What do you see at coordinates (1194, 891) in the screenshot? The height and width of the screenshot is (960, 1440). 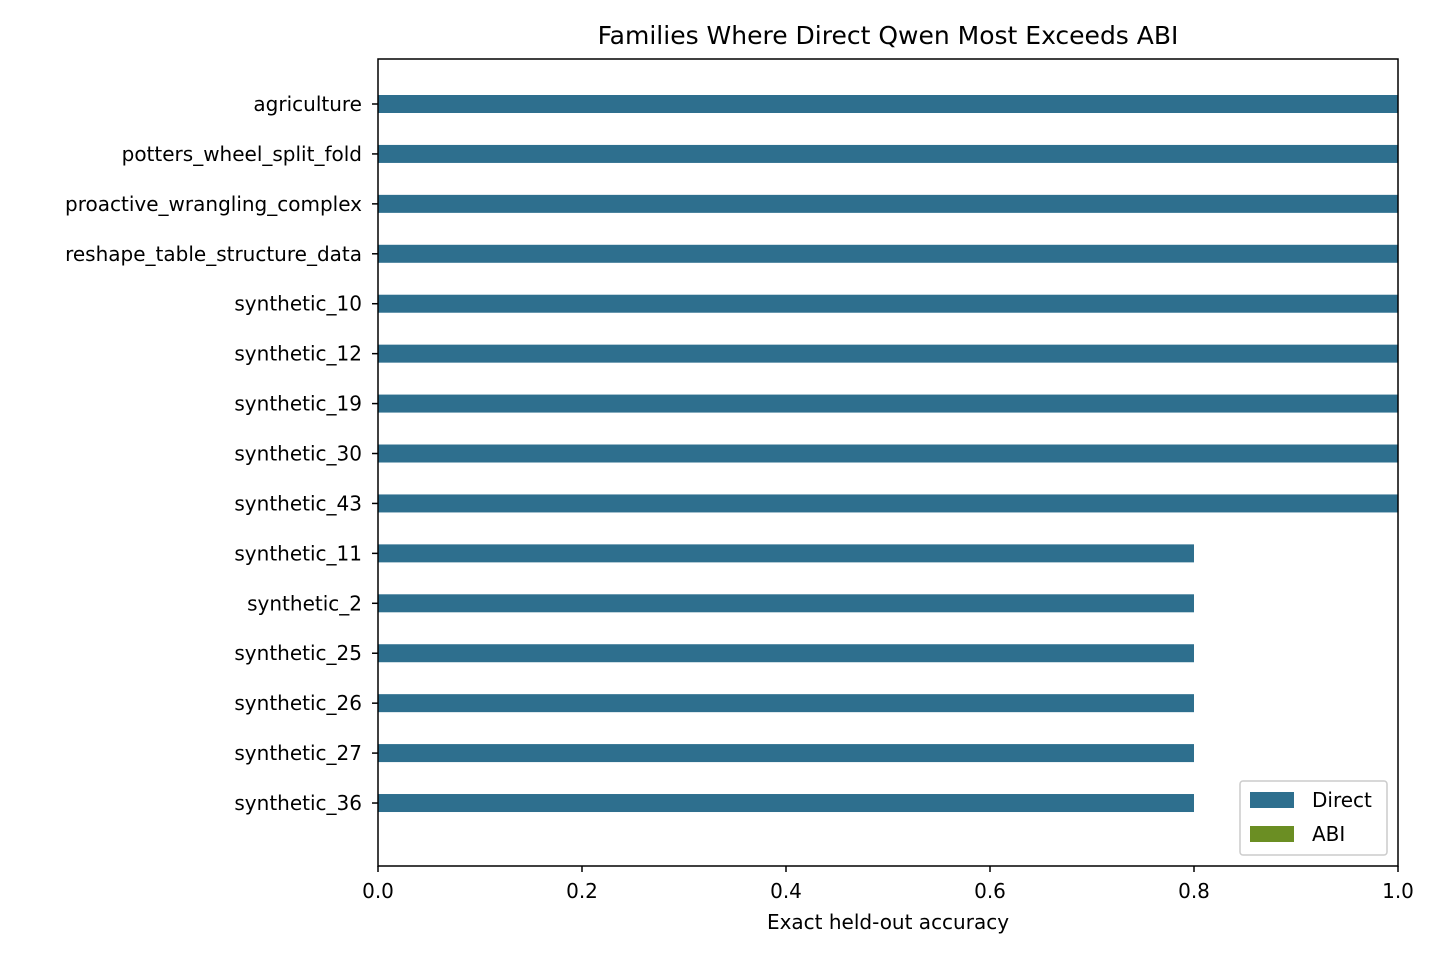 I see `x-tick-label: 0.8` at bounding box center [1194, 891].